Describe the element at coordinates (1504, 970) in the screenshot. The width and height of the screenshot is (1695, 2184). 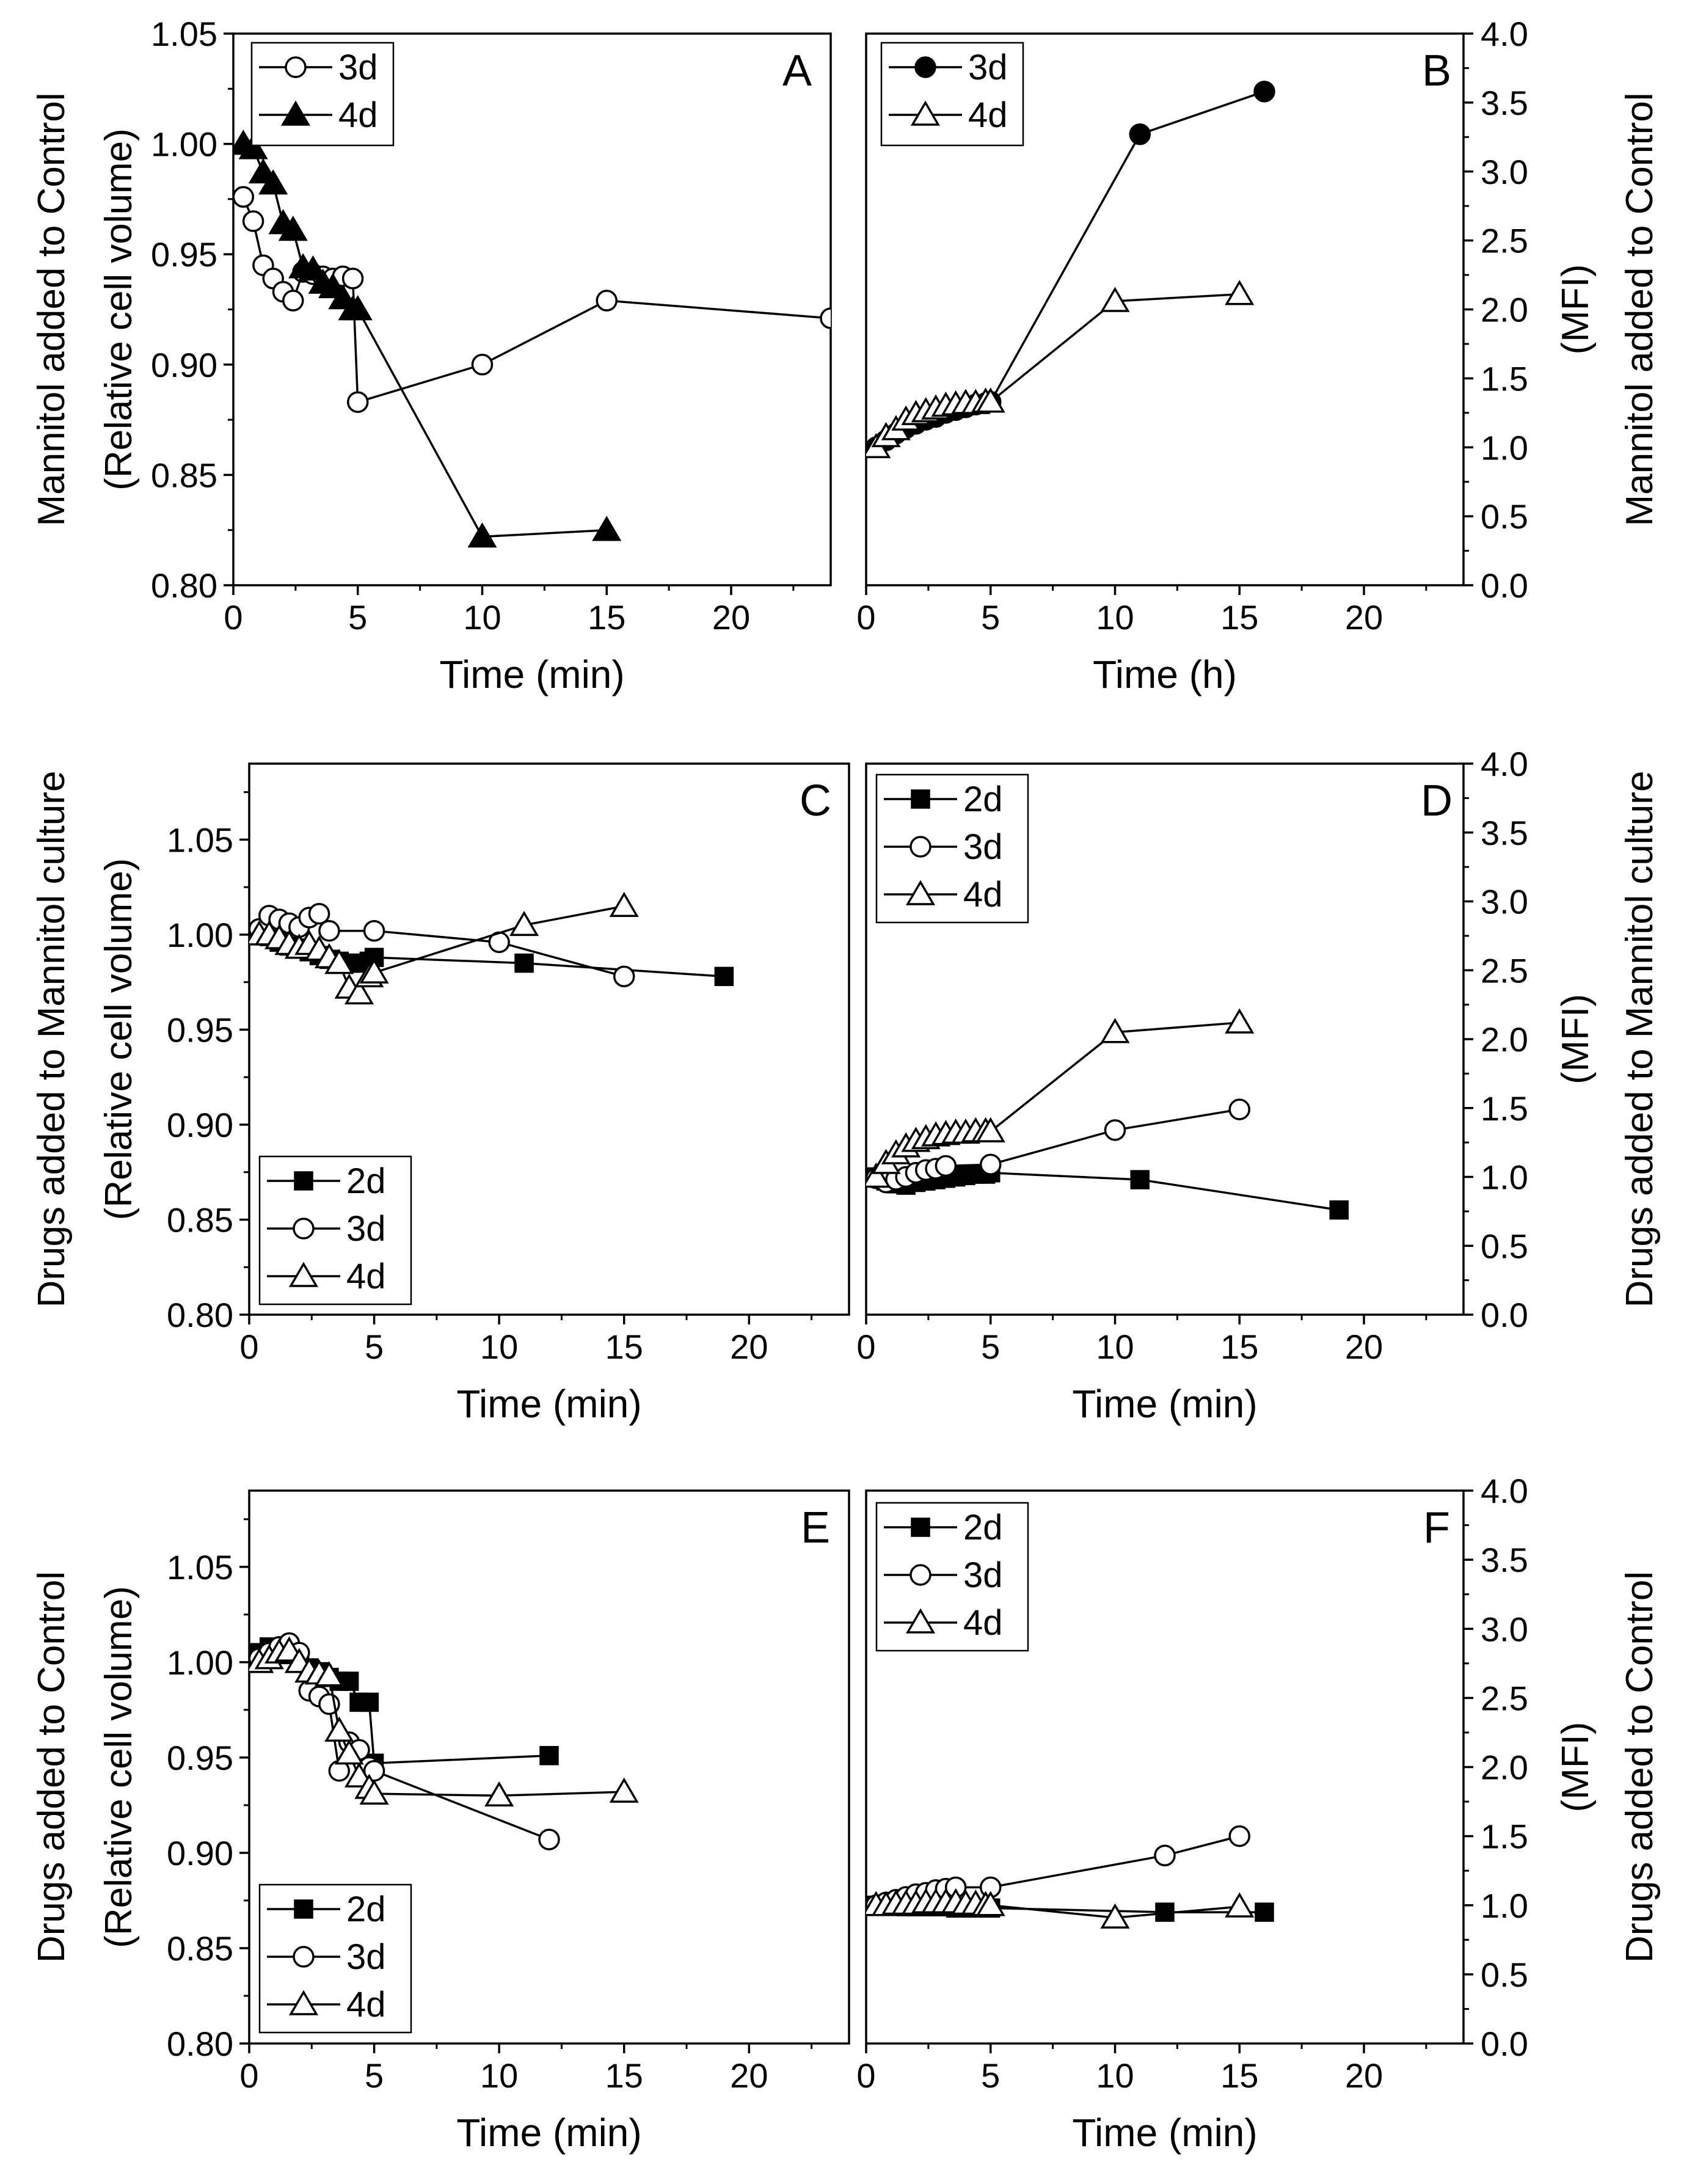
I see `y-tick-label: 2.5` at that location.